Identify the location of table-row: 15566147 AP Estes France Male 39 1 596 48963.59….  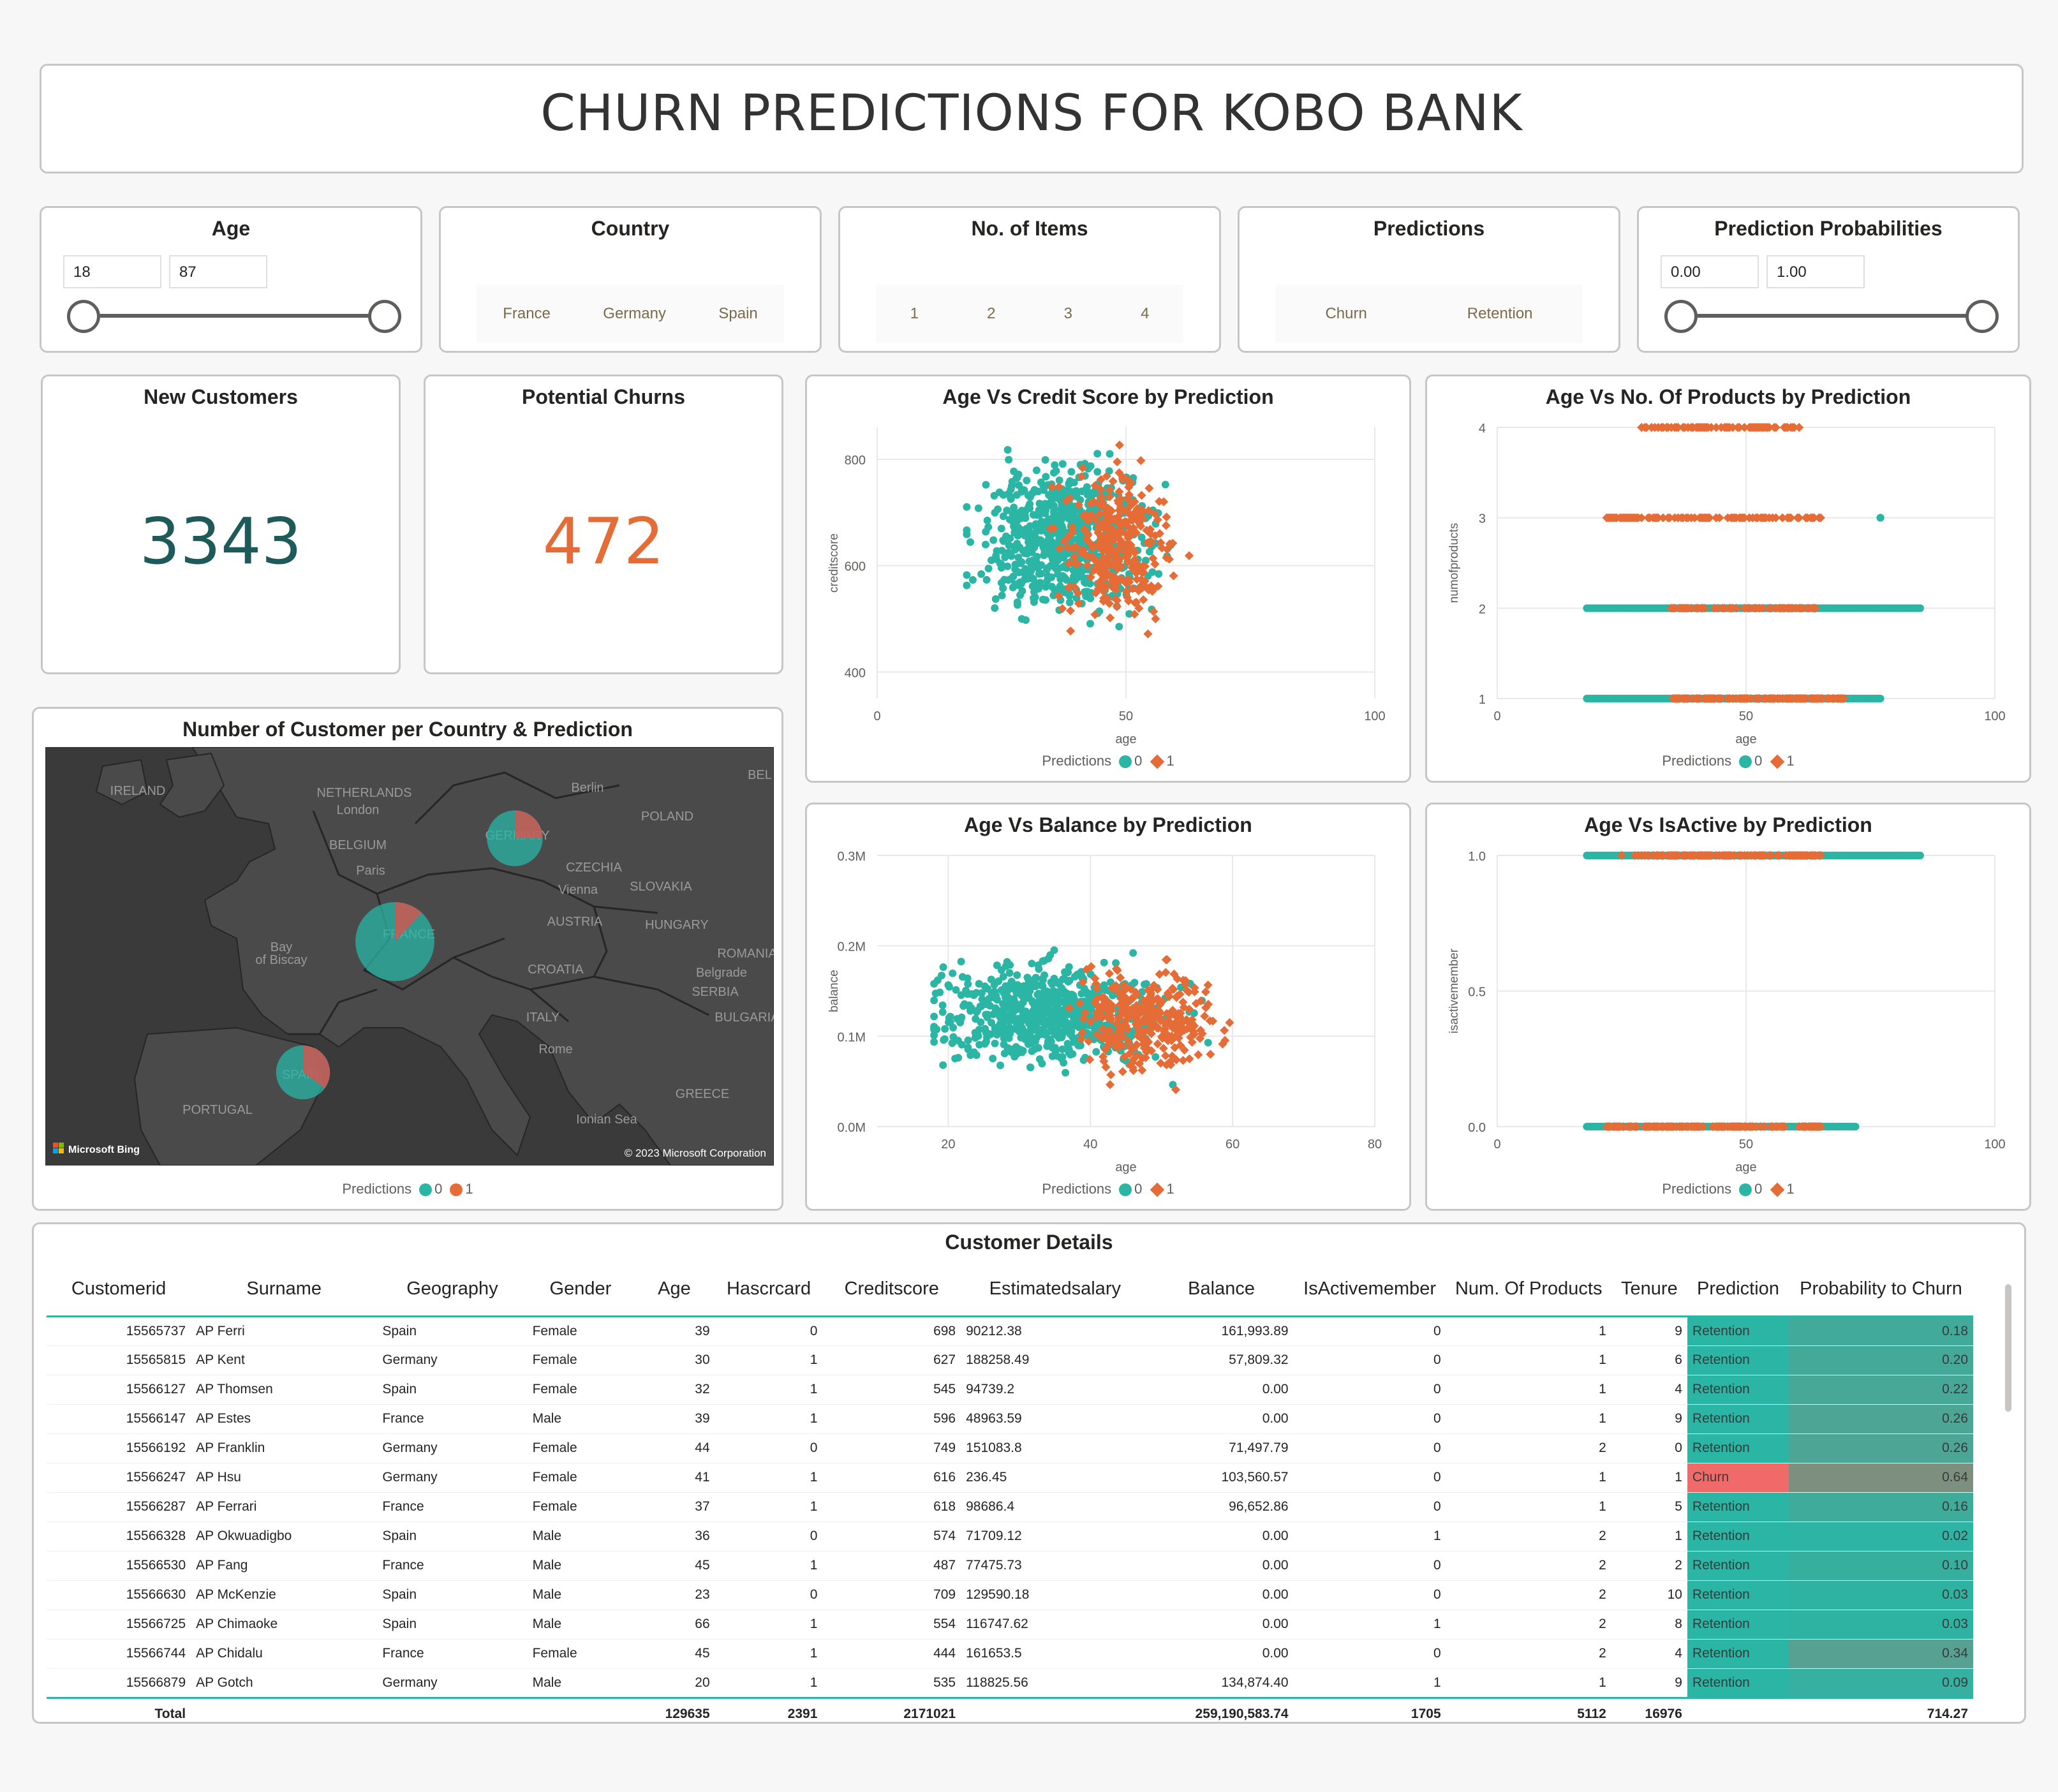
(1010, 1419).